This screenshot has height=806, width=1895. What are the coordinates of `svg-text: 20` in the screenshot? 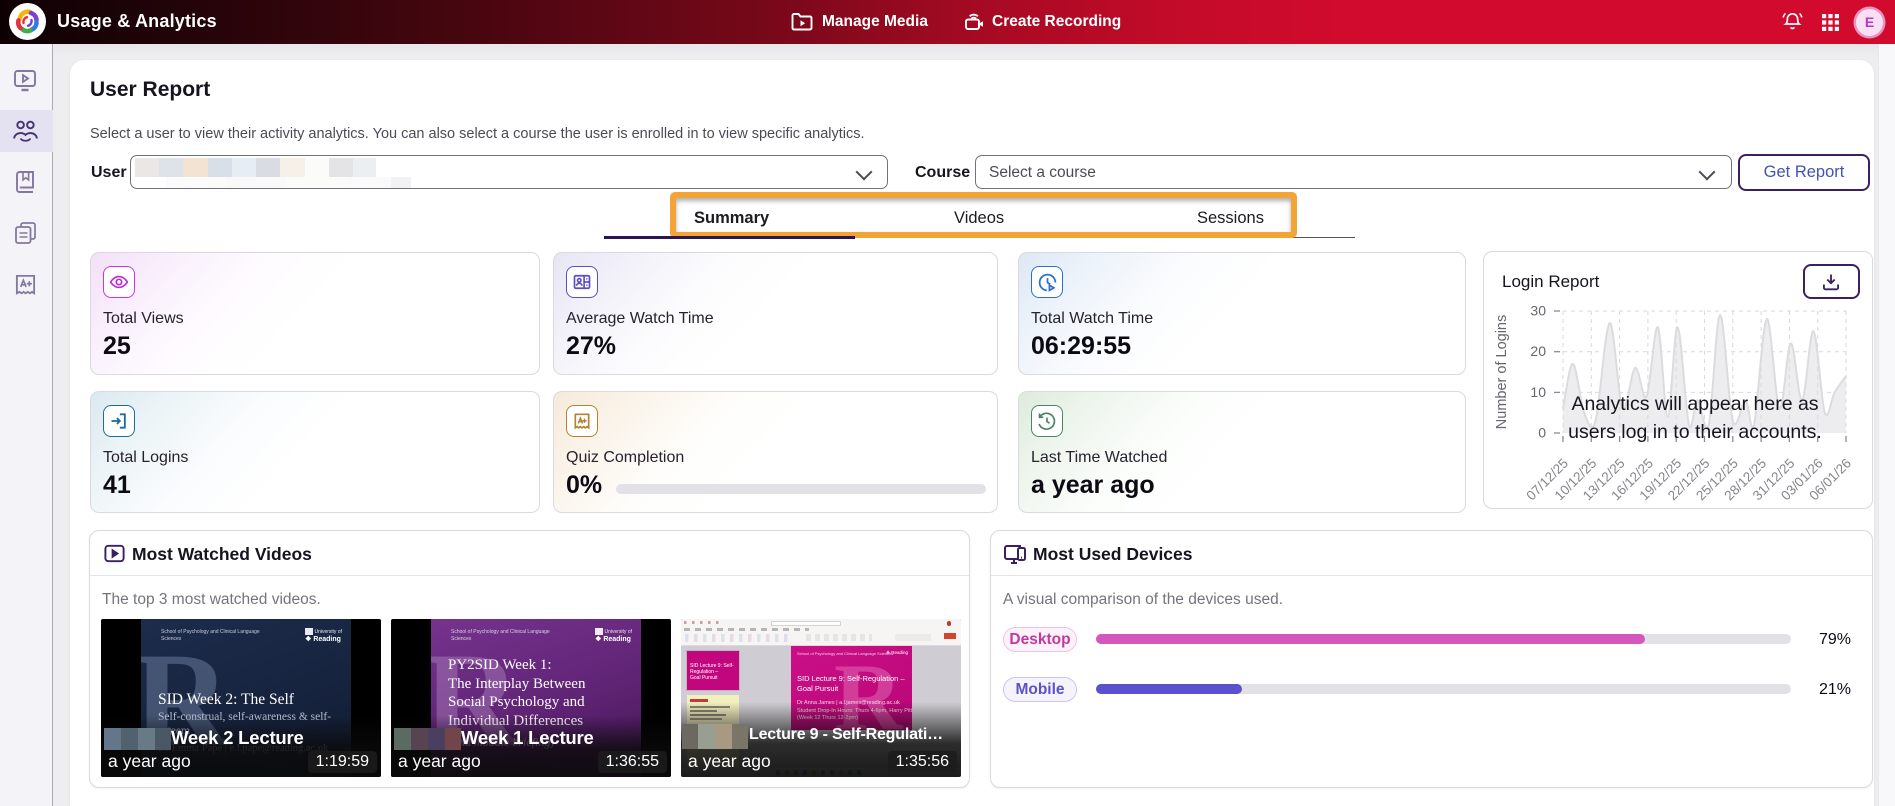 It's located at (1538, 351).